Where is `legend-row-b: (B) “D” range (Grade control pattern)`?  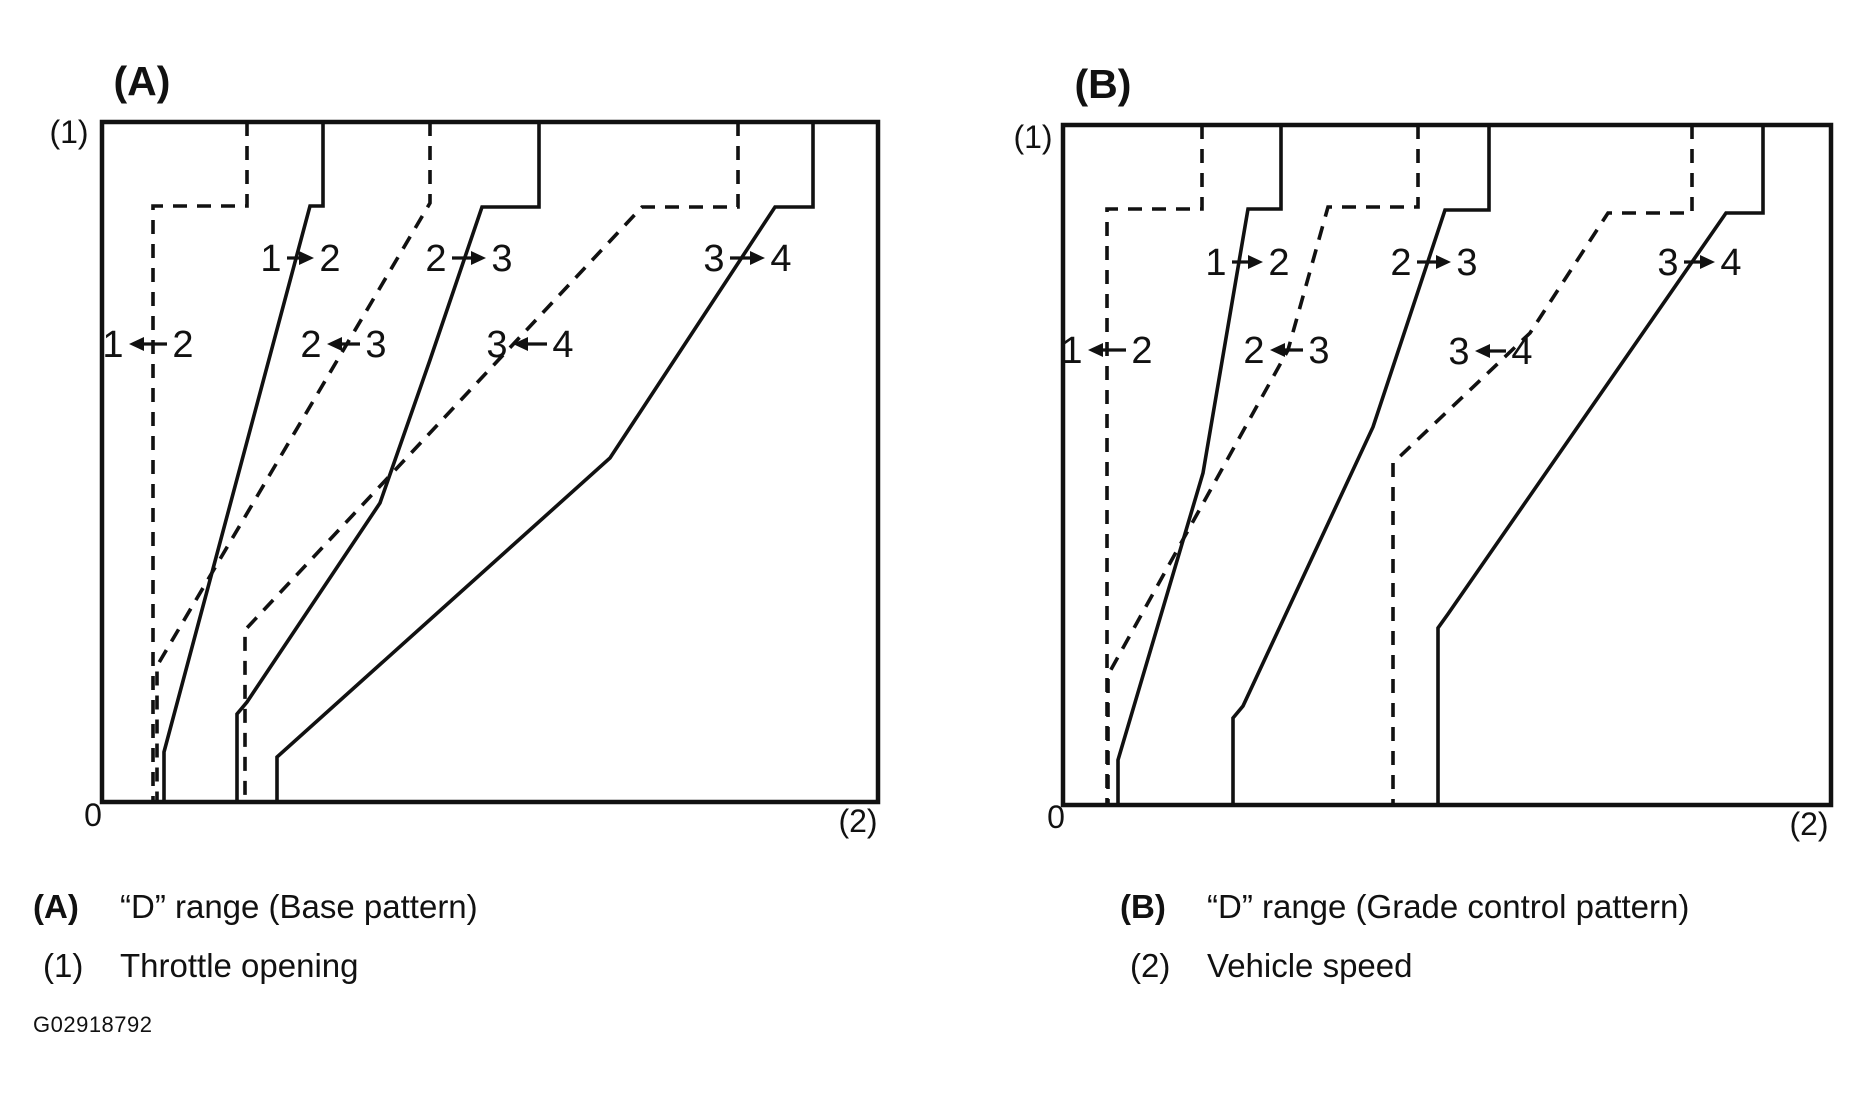
legend-row-b: (B) “D” range (Grade control pattern) is located at coordinates (1404, 907).